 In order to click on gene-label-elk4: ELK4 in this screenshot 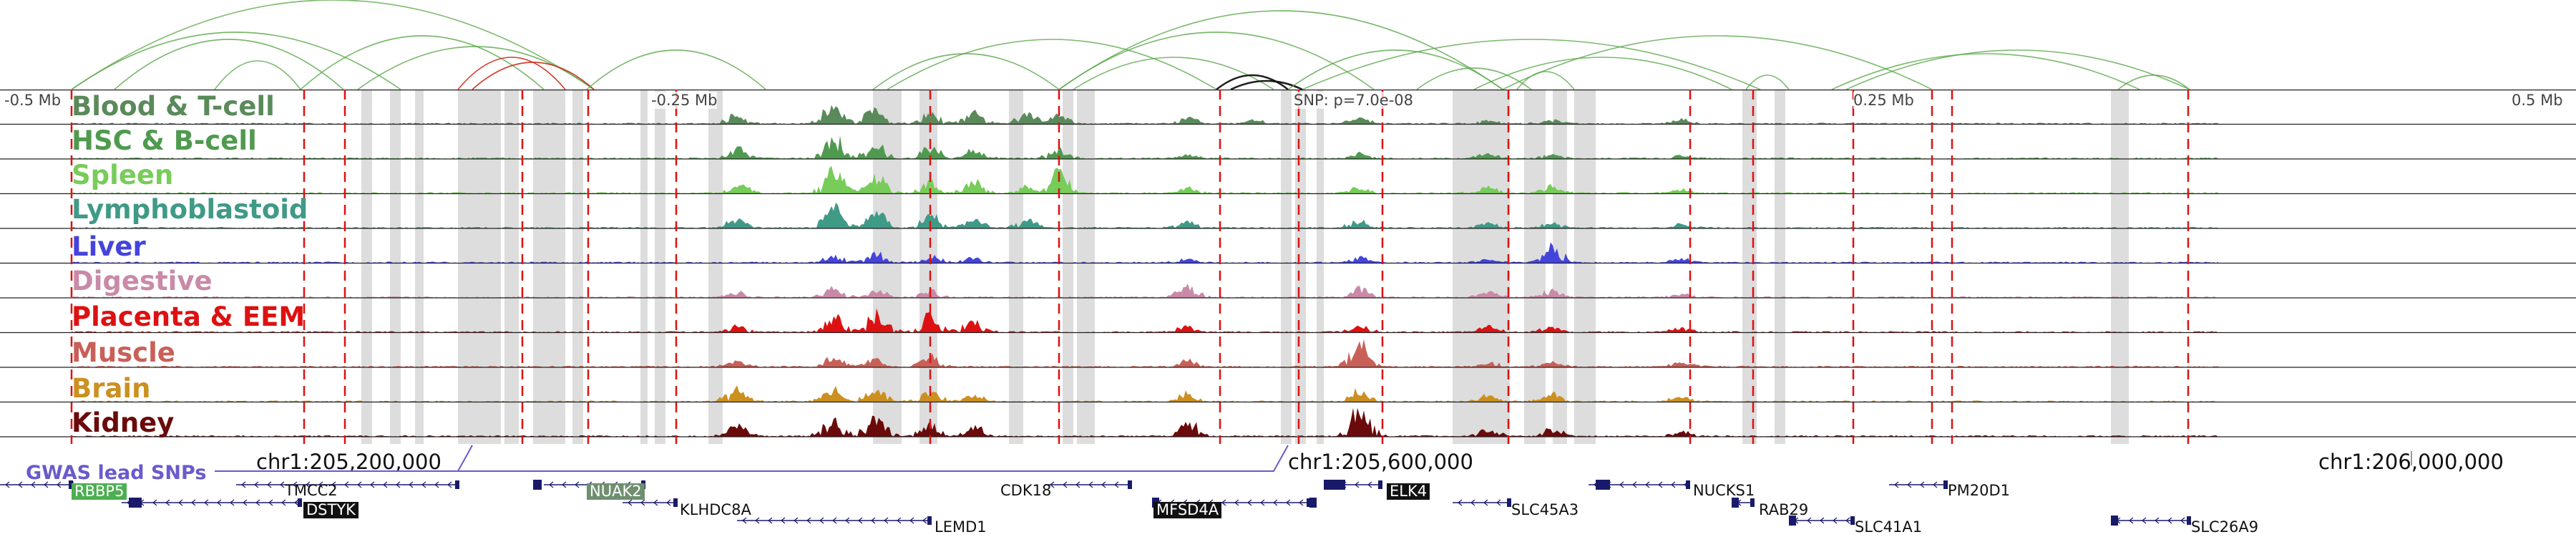, I will do `click(1408, 491)`.